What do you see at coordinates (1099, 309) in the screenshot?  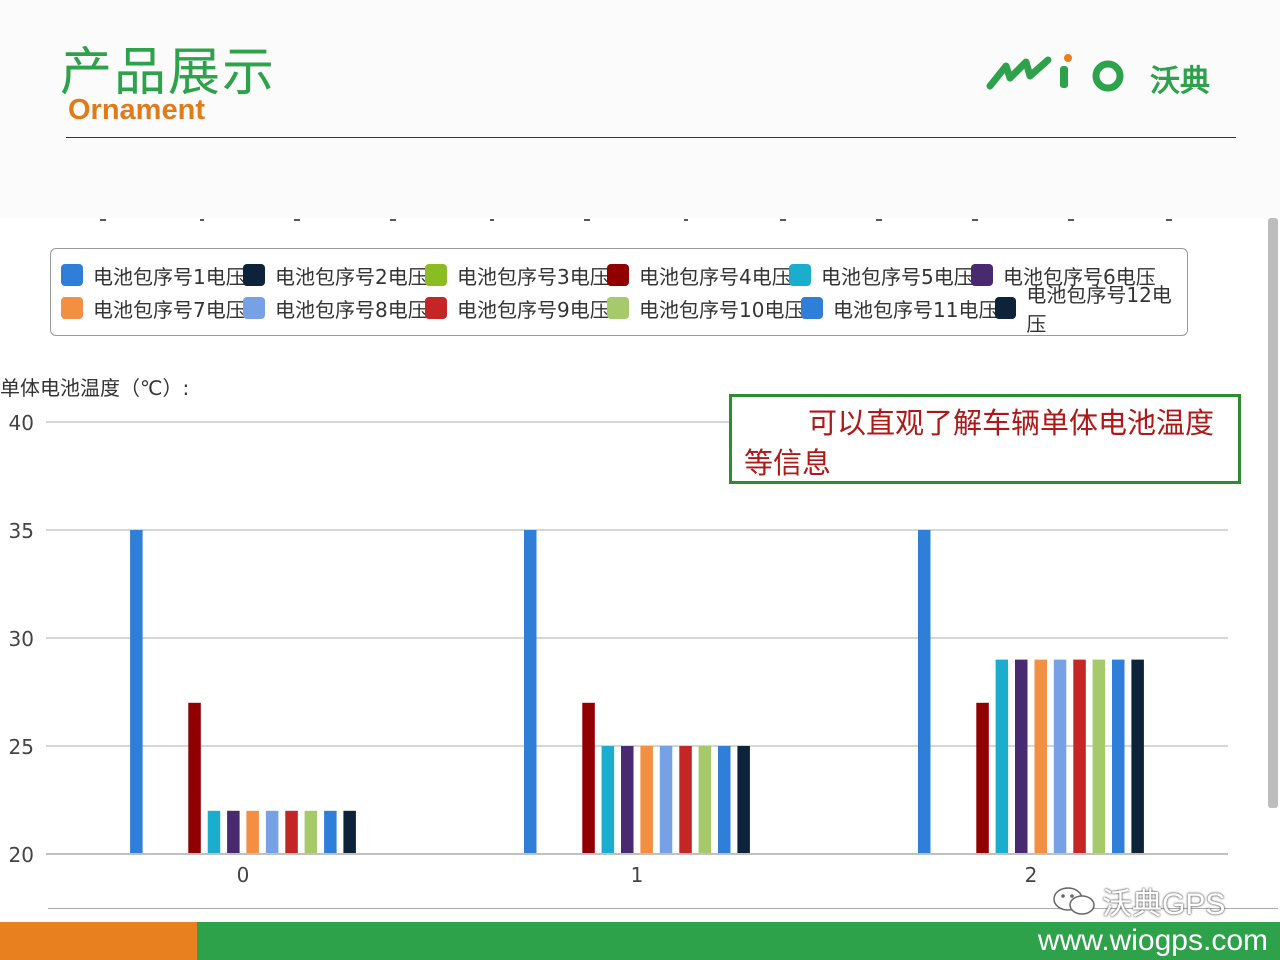 I see `legend-label: 电池包序号12电压` at bounding box center [1099, 309].